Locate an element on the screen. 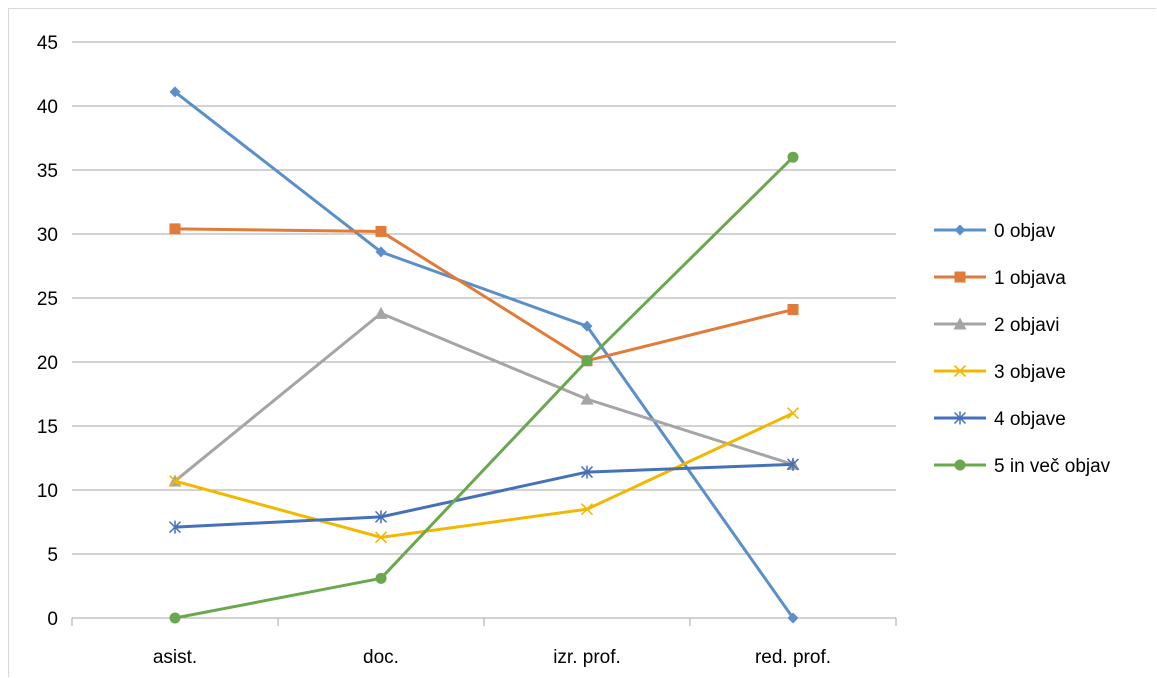 The width and height of the screenshot is (1157, 678). legend-entry: 1 objava is located at coordinates (1000, 278).